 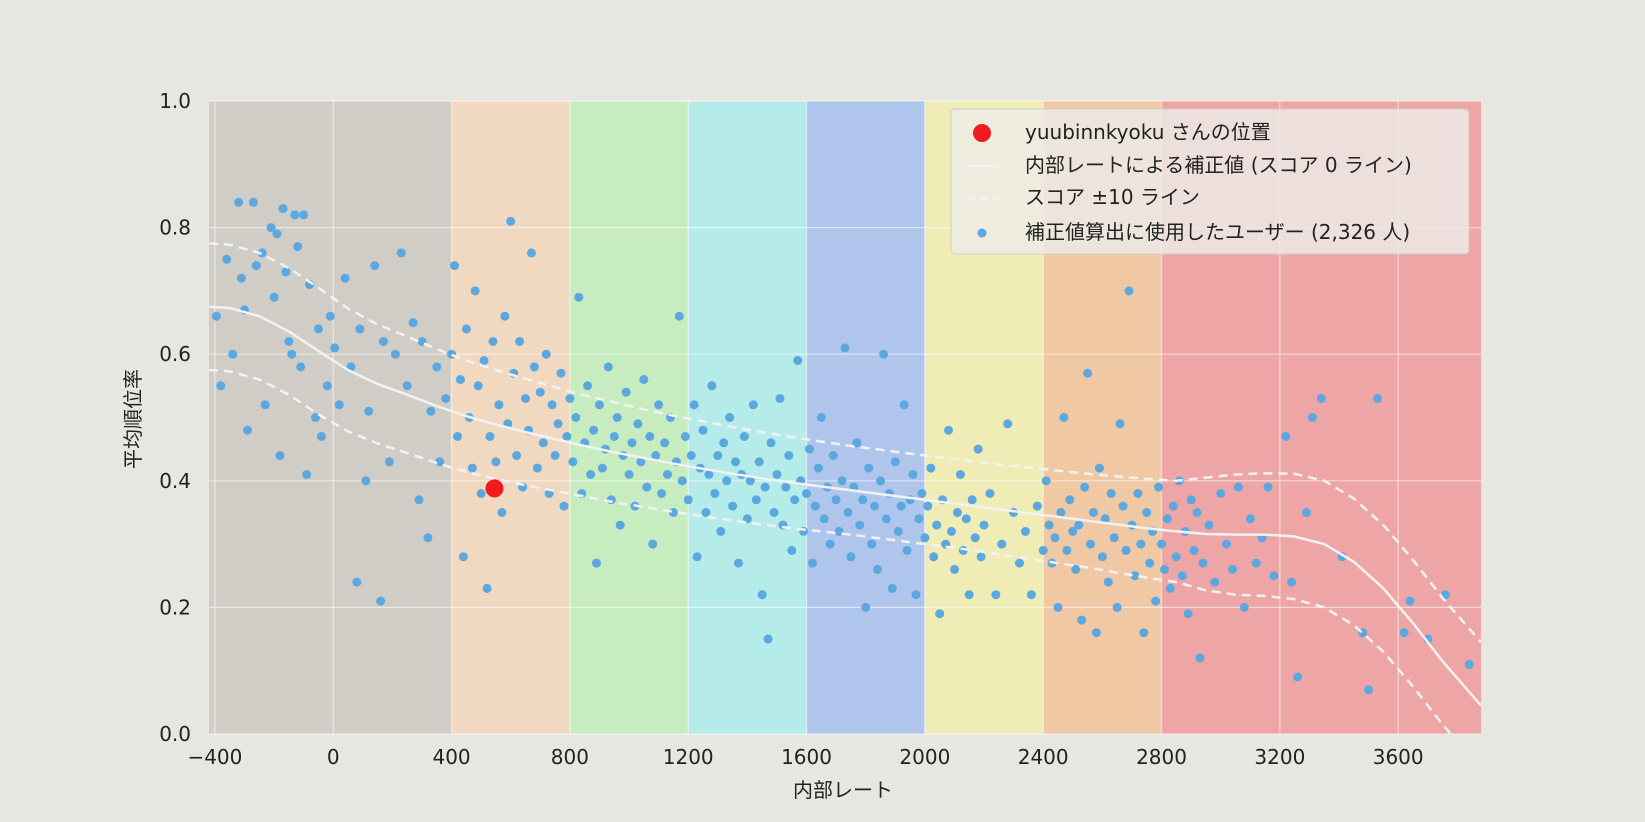 What do you see at coordinates (494, 488) in the screenshot?
I see `user-position` at bounding box center [494, 488].